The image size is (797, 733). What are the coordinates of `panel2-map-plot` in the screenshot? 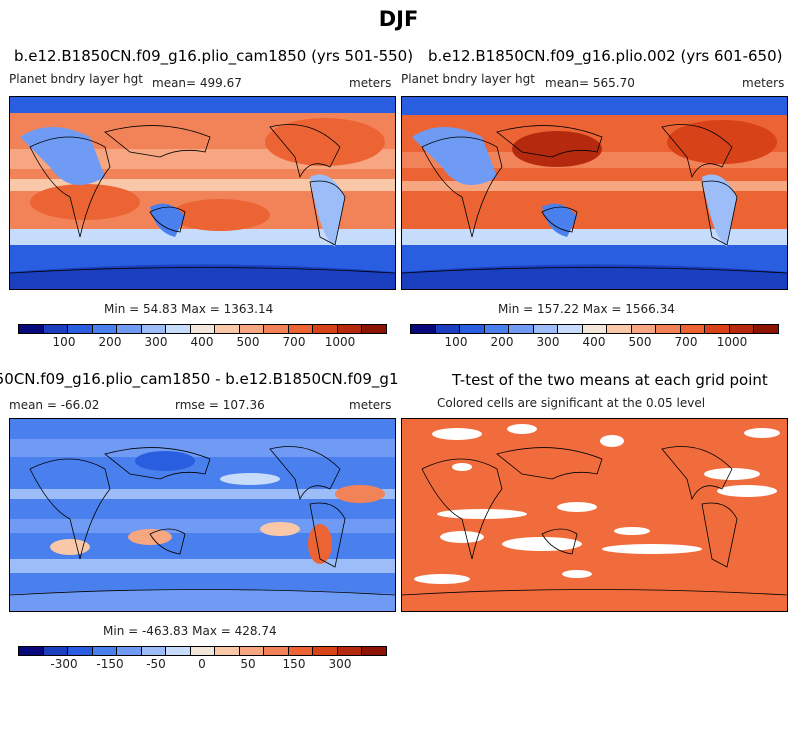 It's located at (594, 193).